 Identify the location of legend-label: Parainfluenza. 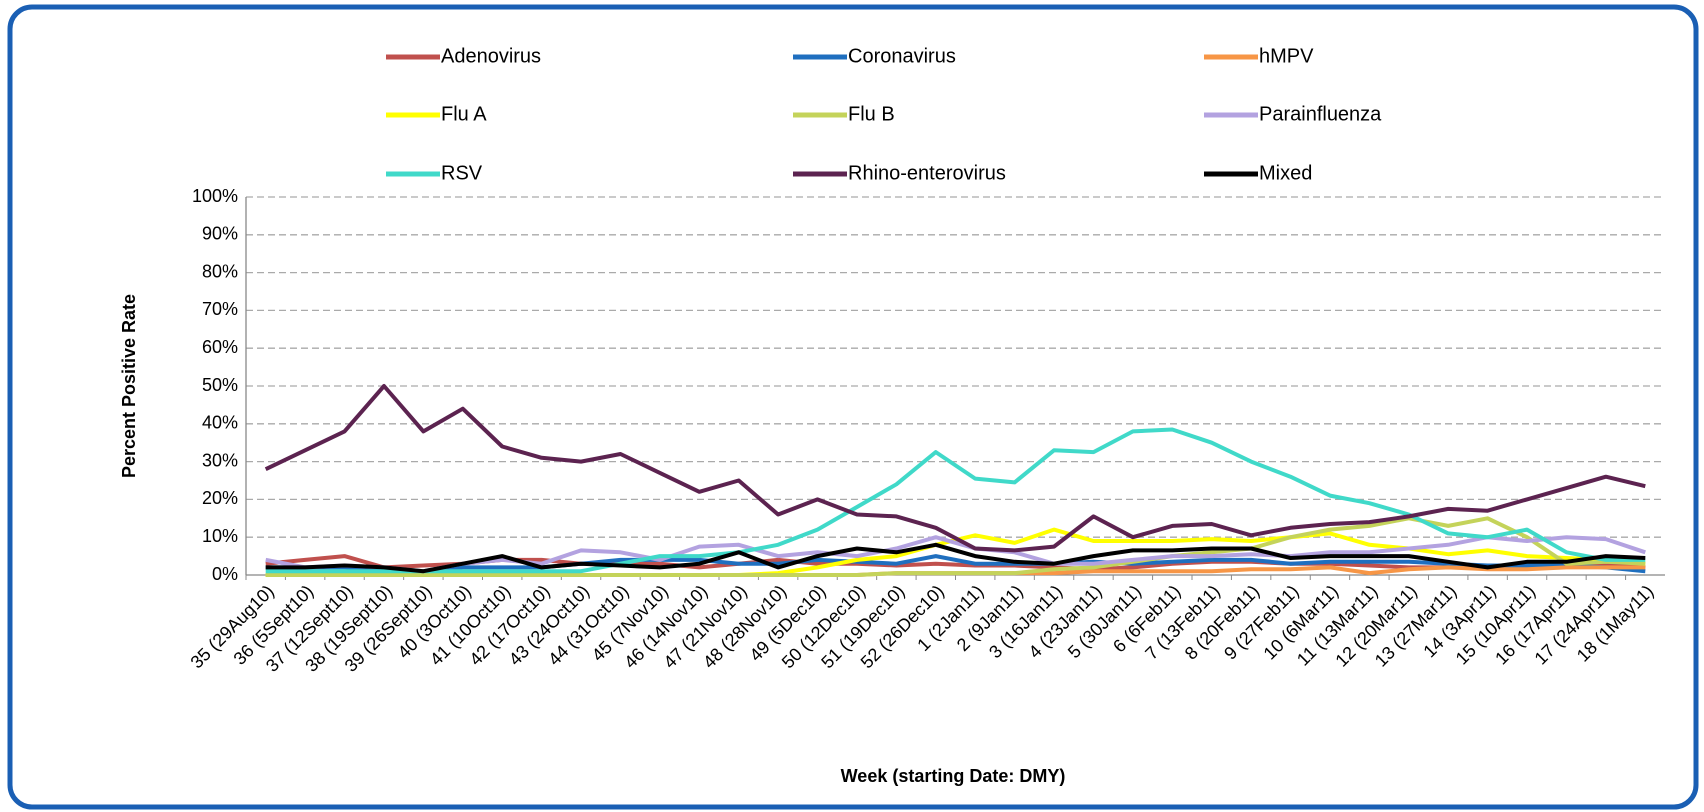
(1320, 114).